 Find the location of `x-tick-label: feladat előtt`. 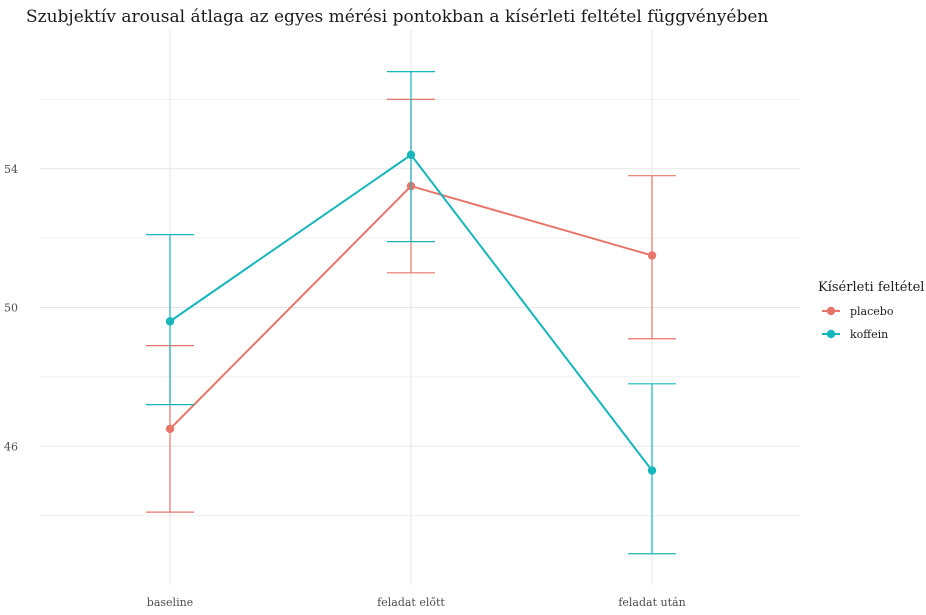

x-tick-label: feladat előtt is located at coordinates (411, 602).